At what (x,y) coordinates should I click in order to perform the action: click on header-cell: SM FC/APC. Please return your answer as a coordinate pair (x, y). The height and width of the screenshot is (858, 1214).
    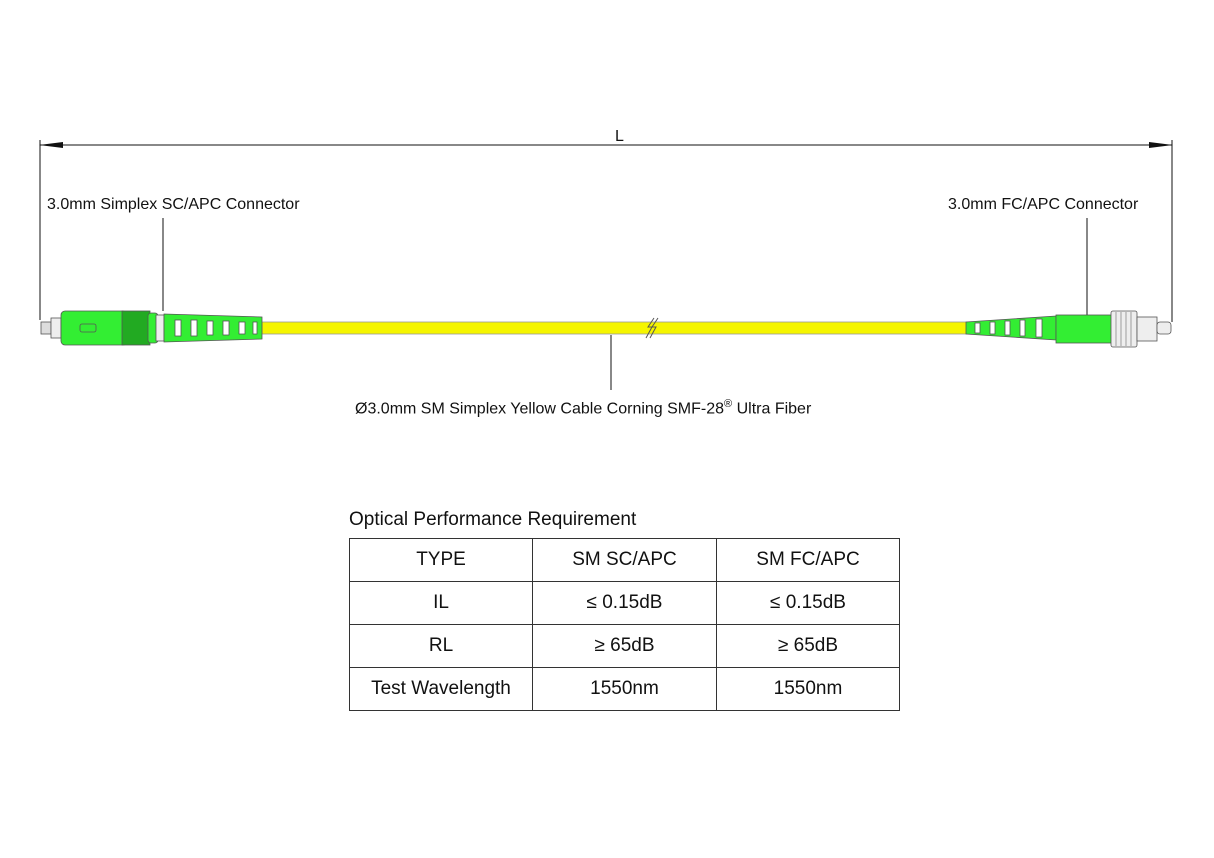
    Looking at the image, I should click on (808, 560).